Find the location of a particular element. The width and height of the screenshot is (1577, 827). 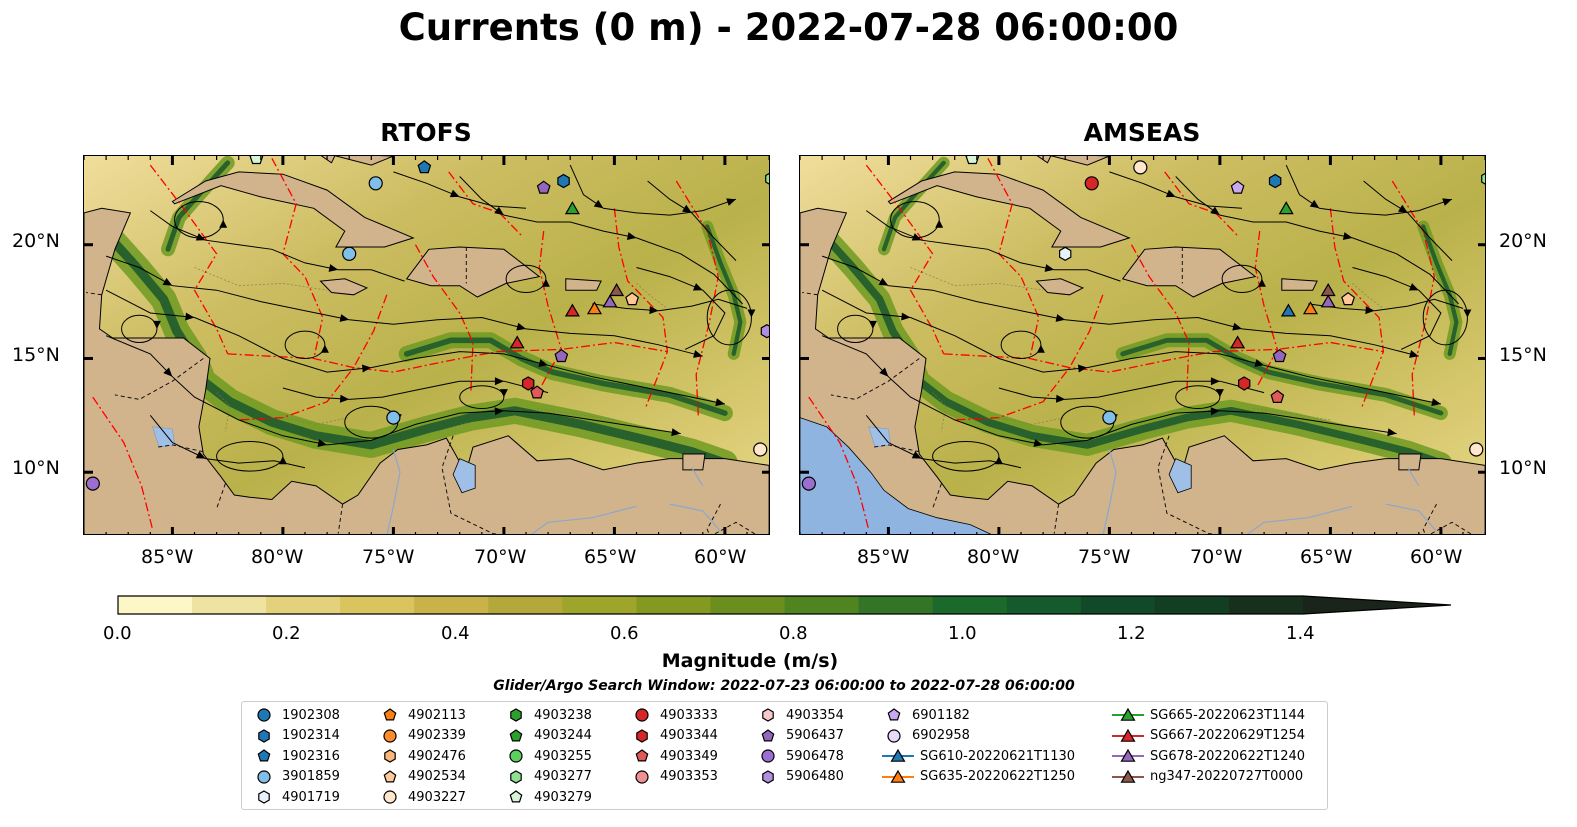

legend-item: 6902958 is located at coordinates (926, 736).